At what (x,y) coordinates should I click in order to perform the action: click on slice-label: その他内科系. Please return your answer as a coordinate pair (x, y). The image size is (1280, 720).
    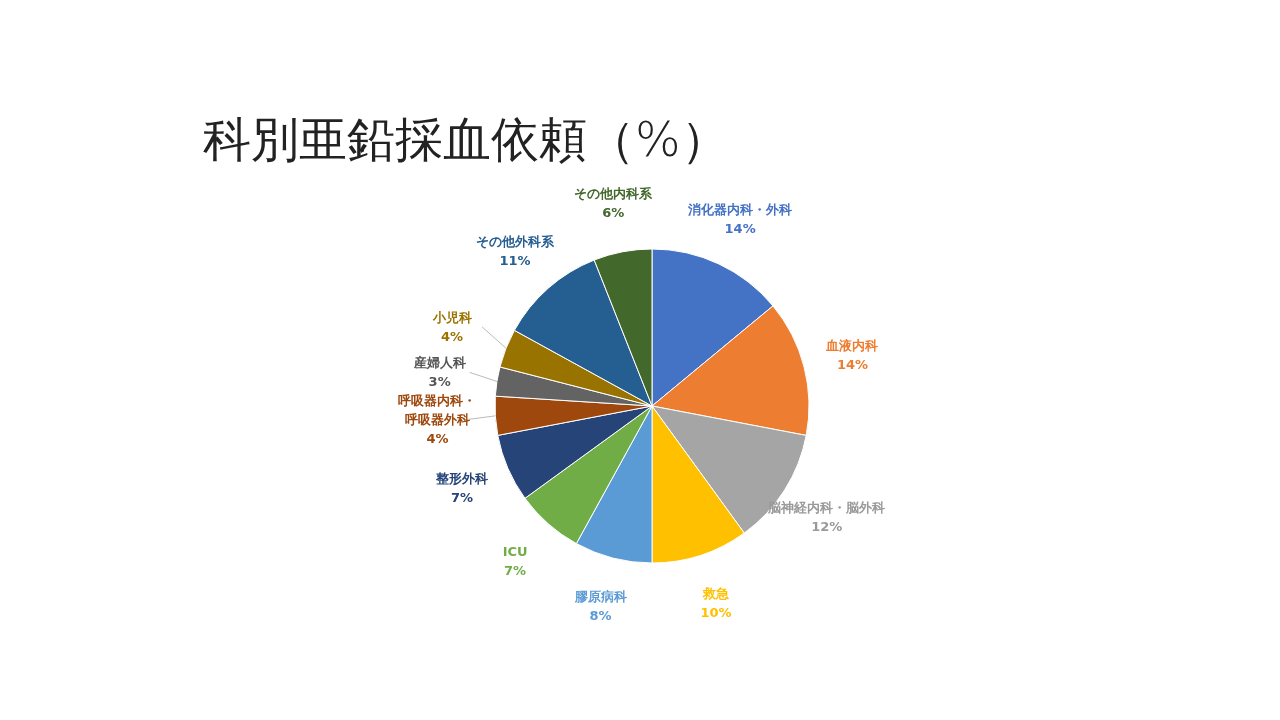
    Looking at the image, I should click on (613, 193).